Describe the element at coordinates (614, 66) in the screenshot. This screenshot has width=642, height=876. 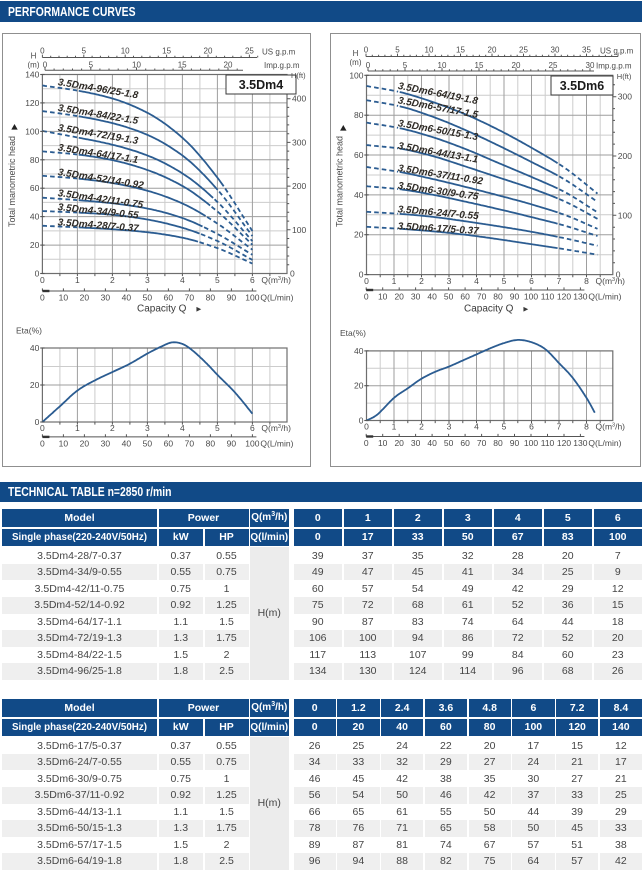
I see `svg-text: Imp.g.p.m` at that location.